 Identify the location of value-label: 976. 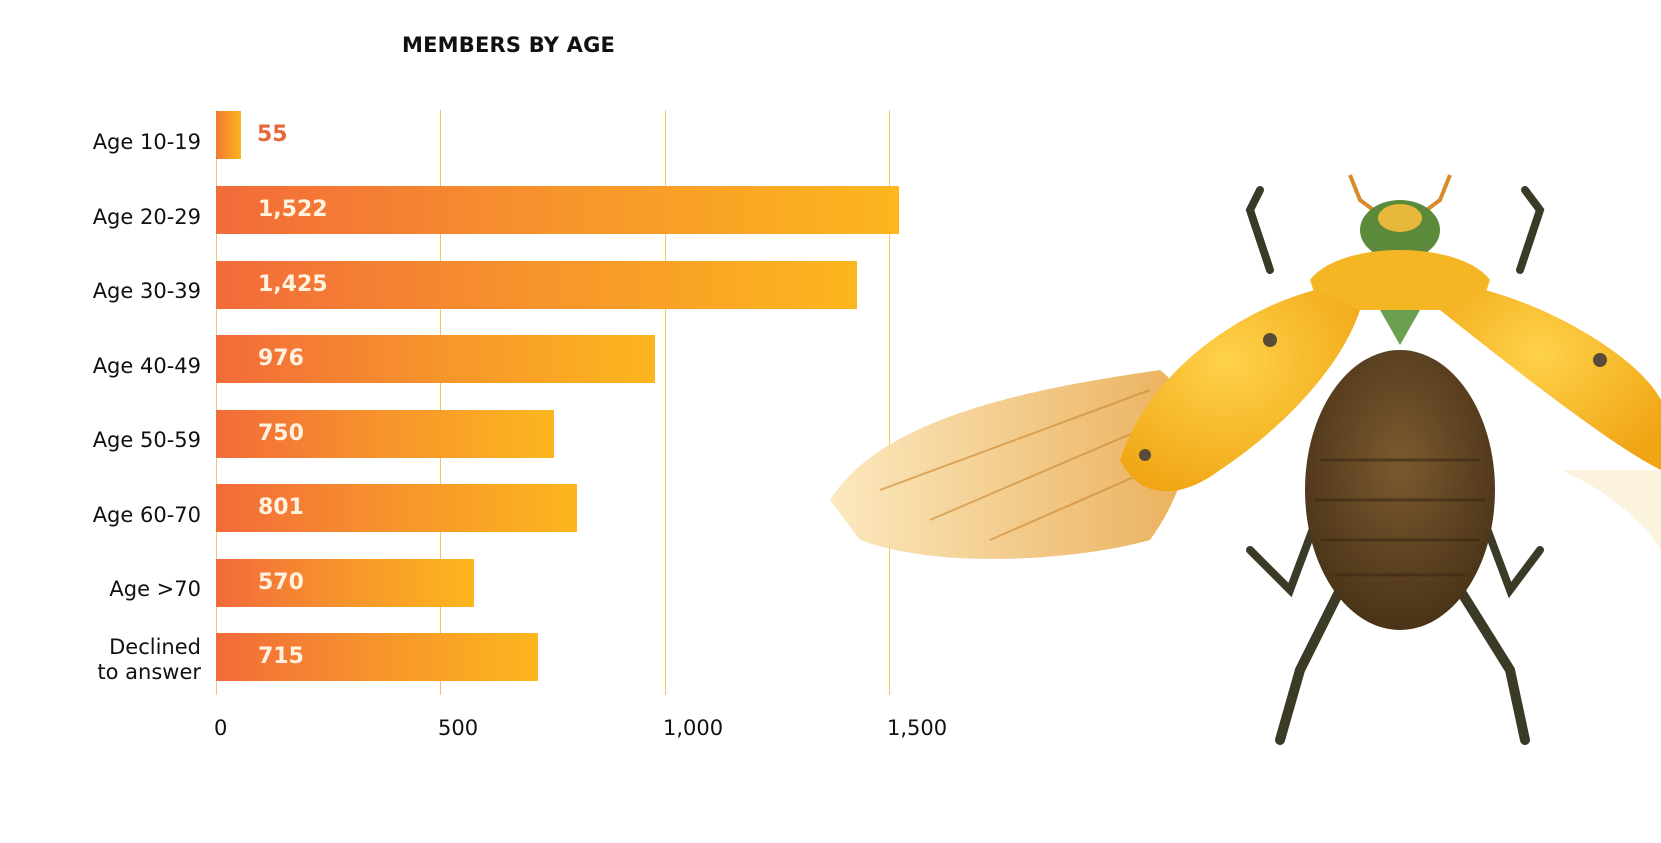
(281, 358).